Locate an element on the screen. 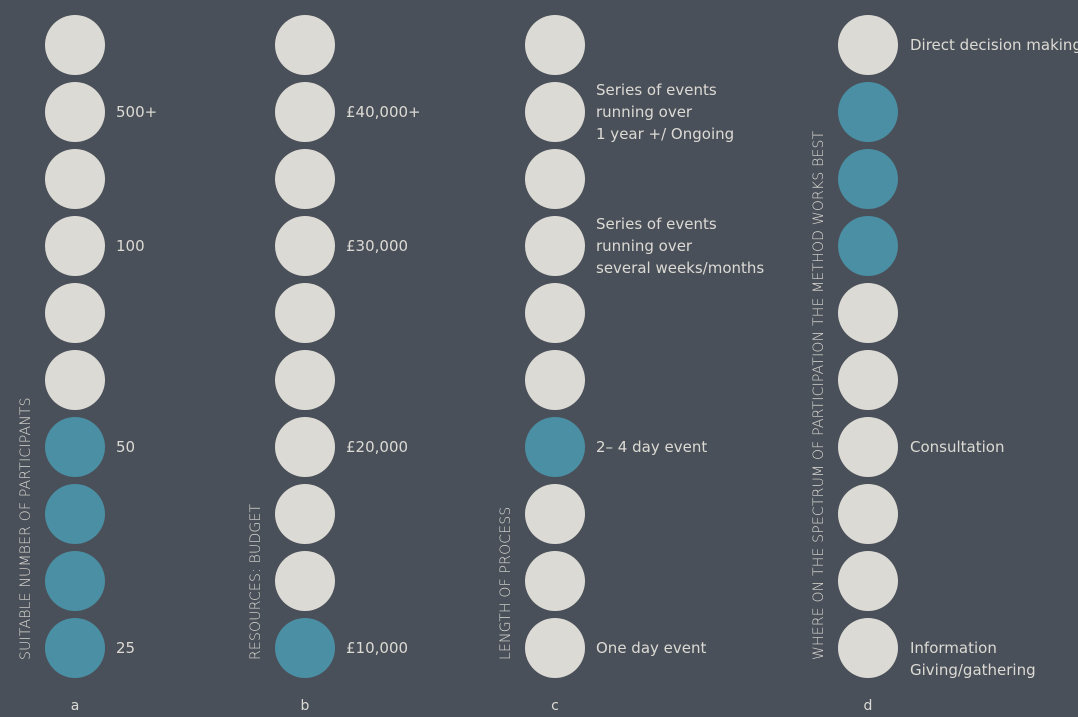  dot-label: £40,000+ is located at coordinates (383, 112).